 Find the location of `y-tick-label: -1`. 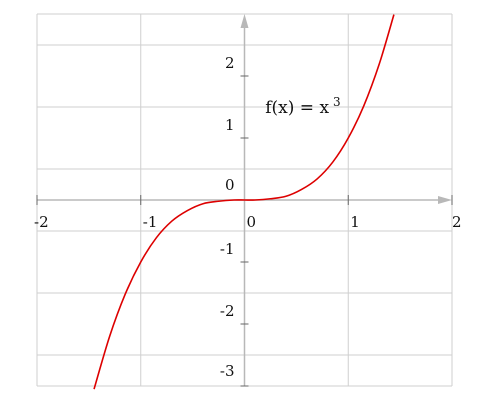

y-tick-label: -1 is located at coordinates (227, 249).